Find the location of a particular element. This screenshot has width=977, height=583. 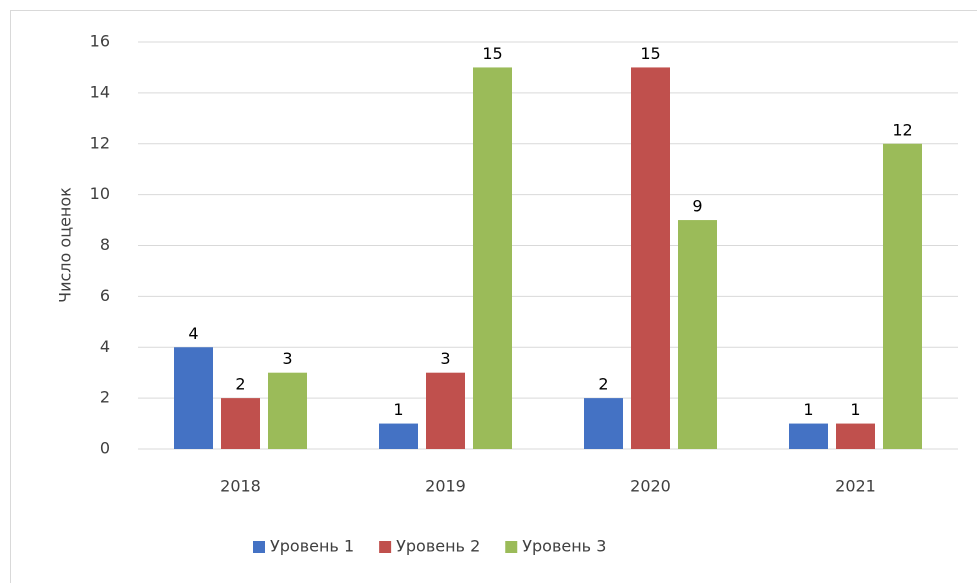

y-tick-label: 4 is located at coordinates (105, 346).